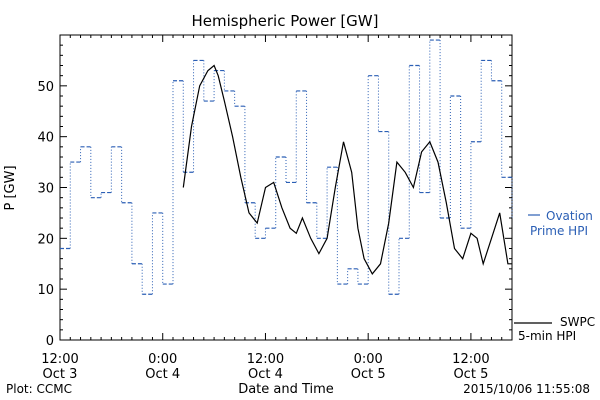 The width and height of the screenshot is (600, 400). What do you see at coordinates (286, 389) in the screenshot?
I see `x-axis-label: Date and Time` at bounding box center [286, 389].